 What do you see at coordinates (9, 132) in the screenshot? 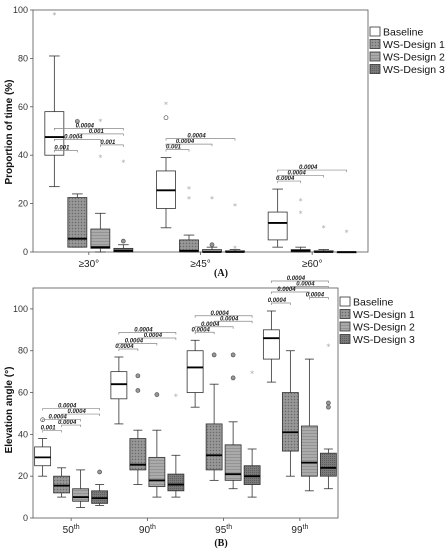
I see `panel-a-y-axis-title: Proportion of time (%)` at bounding box center [9, 132].